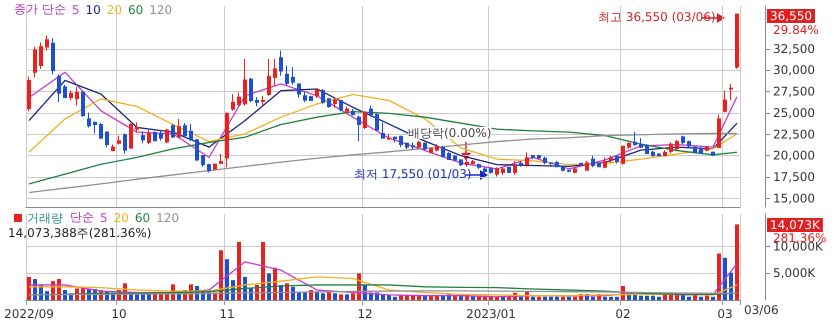  What do you see at coordinates (796, 30) in the screenshot?
I see `text: 29.84%` at bounding box center [796, 30].